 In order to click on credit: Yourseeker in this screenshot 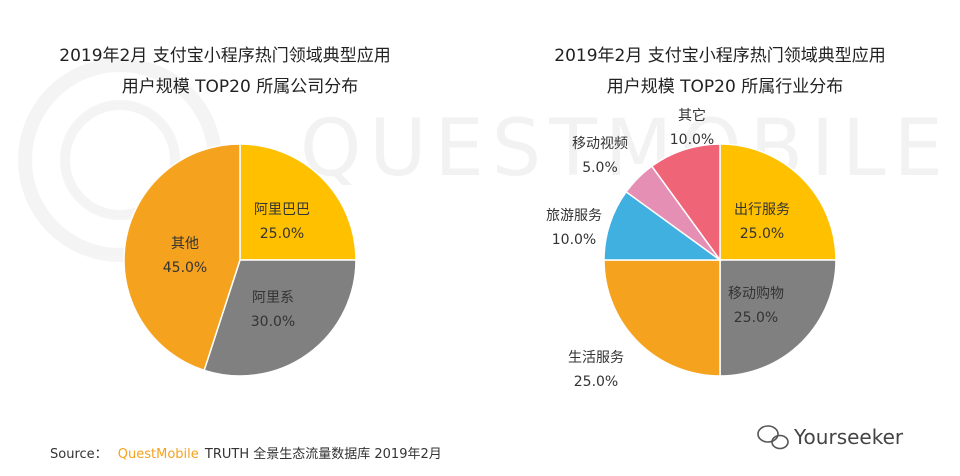, I will do `click(830, 437)`.